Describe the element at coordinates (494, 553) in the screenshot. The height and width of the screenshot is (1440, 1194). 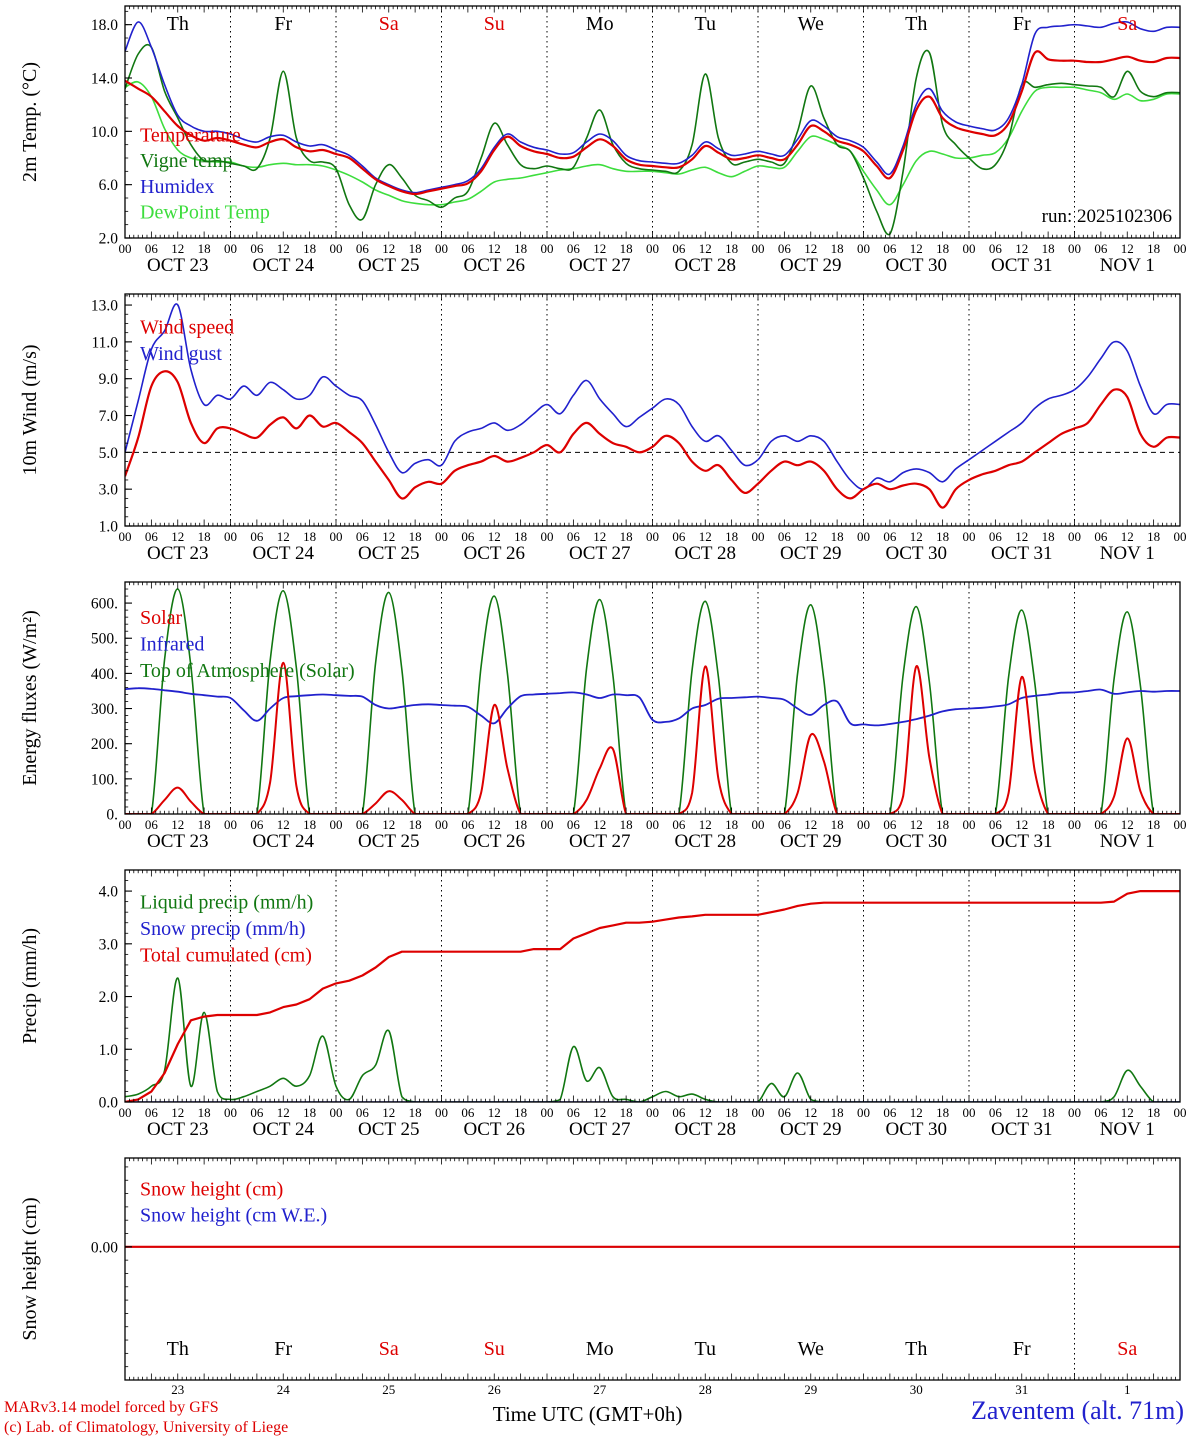
I see `date-label: OCT 26` at that location.